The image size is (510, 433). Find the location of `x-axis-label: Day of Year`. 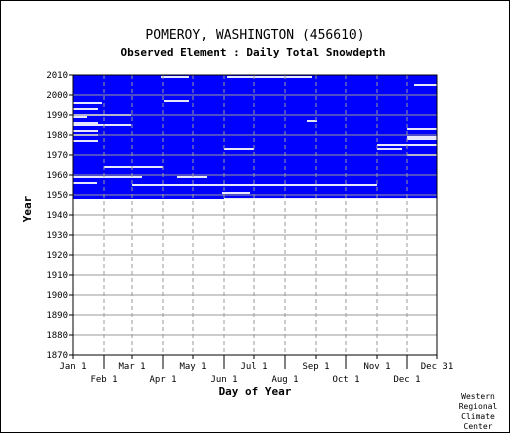

x-axis-label: Day of Year is located at coordinates (255, 391).